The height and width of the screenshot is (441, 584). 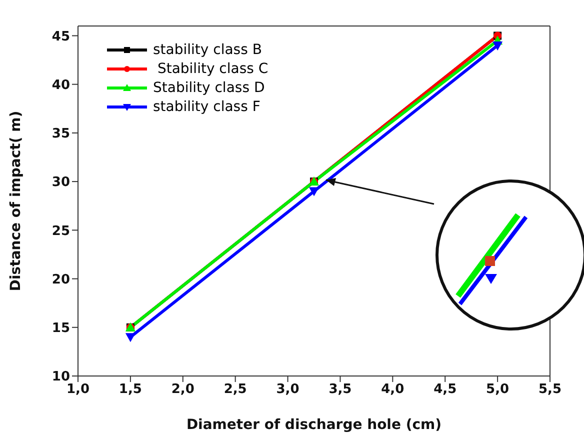 I want to click on legend-label: Stability class C, so click(x=212, y=68).